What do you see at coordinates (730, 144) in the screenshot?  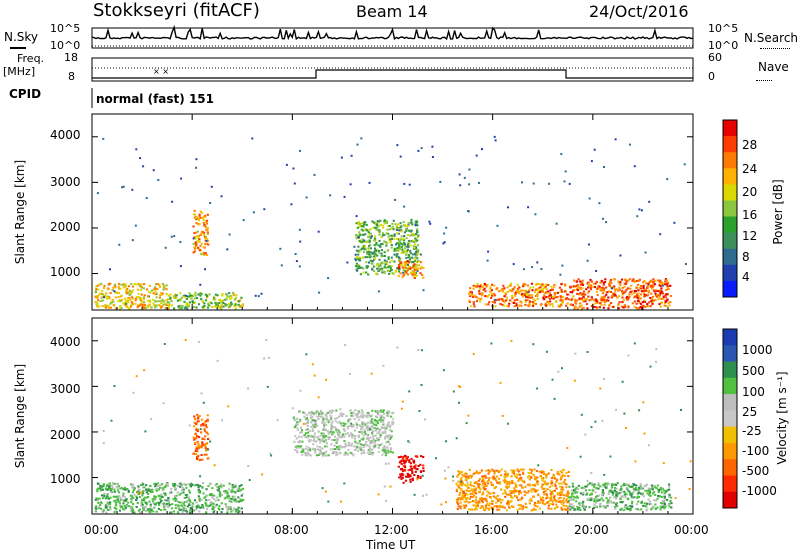 I see `power-colorbar-swatch` at bounding box center [730, 144].